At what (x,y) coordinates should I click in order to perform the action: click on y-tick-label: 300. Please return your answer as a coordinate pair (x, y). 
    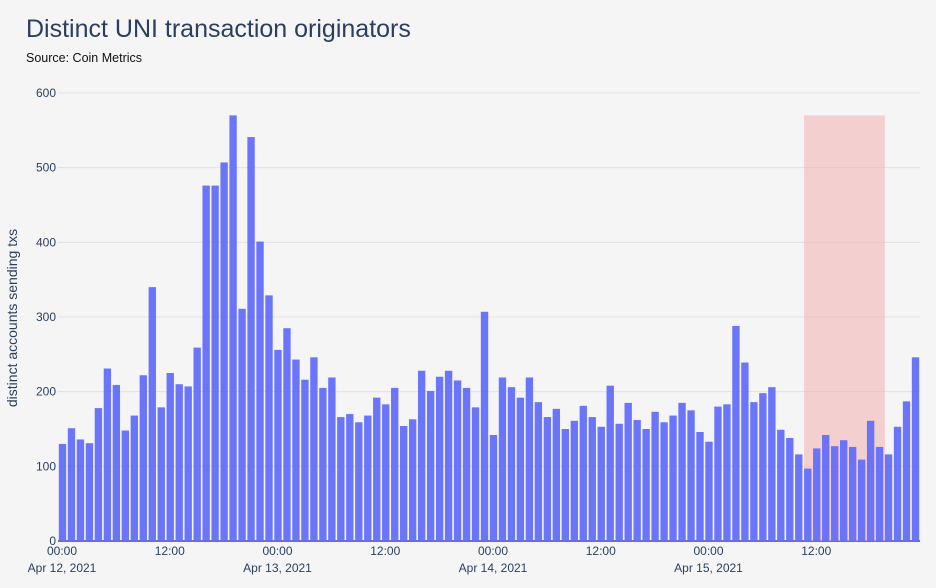
    Looking at the image, I should click on (46, 317).